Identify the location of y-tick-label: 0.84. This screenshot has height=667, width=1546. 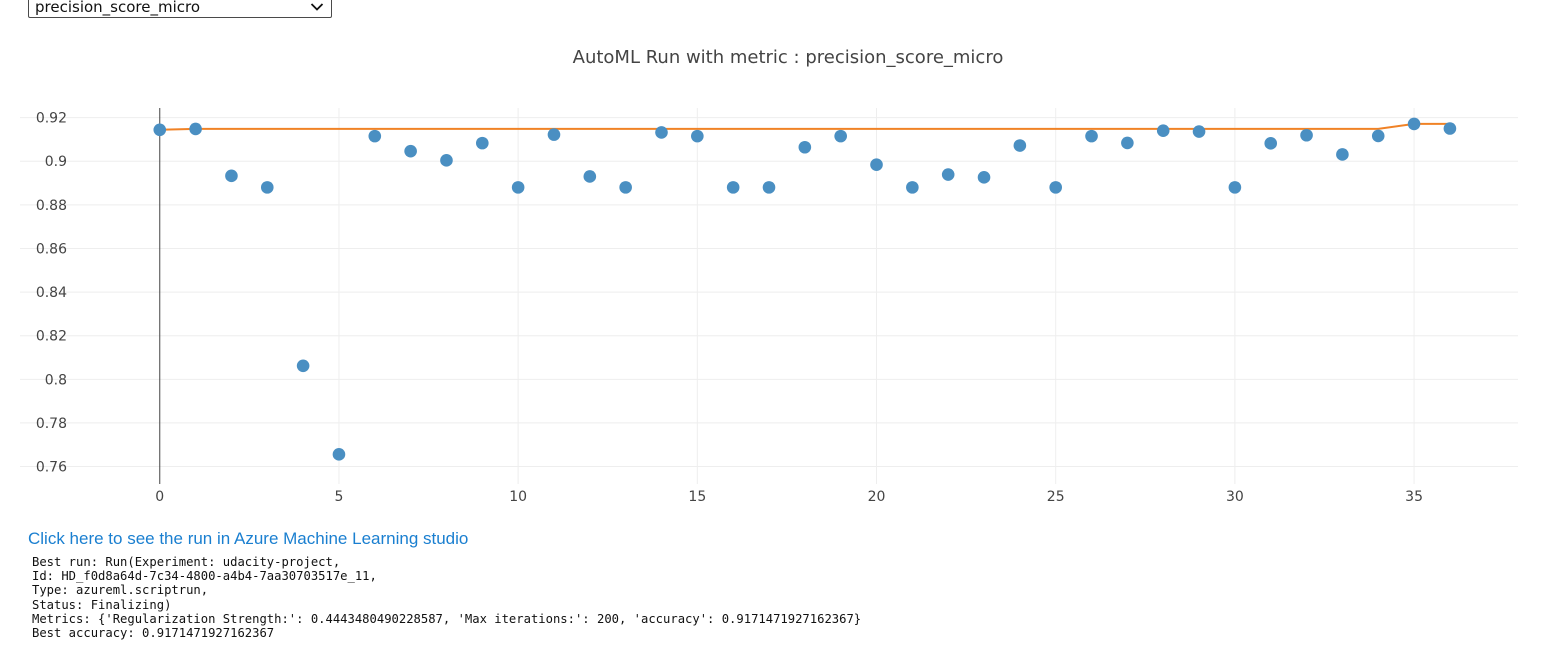
(51, 293).